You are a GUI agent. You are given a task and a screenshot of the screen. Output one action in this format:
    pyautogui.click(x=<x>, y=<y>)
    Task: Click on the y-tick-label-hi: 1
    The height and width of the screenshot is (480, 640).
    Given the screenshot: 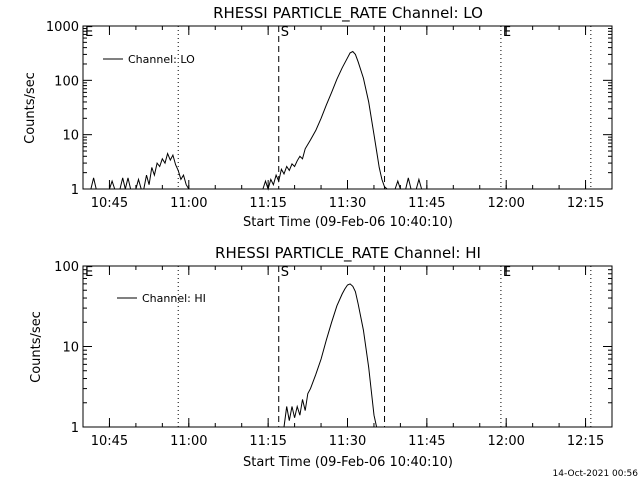 What is the action you would take?
    pyautogui.click(x=75, y=428)
    